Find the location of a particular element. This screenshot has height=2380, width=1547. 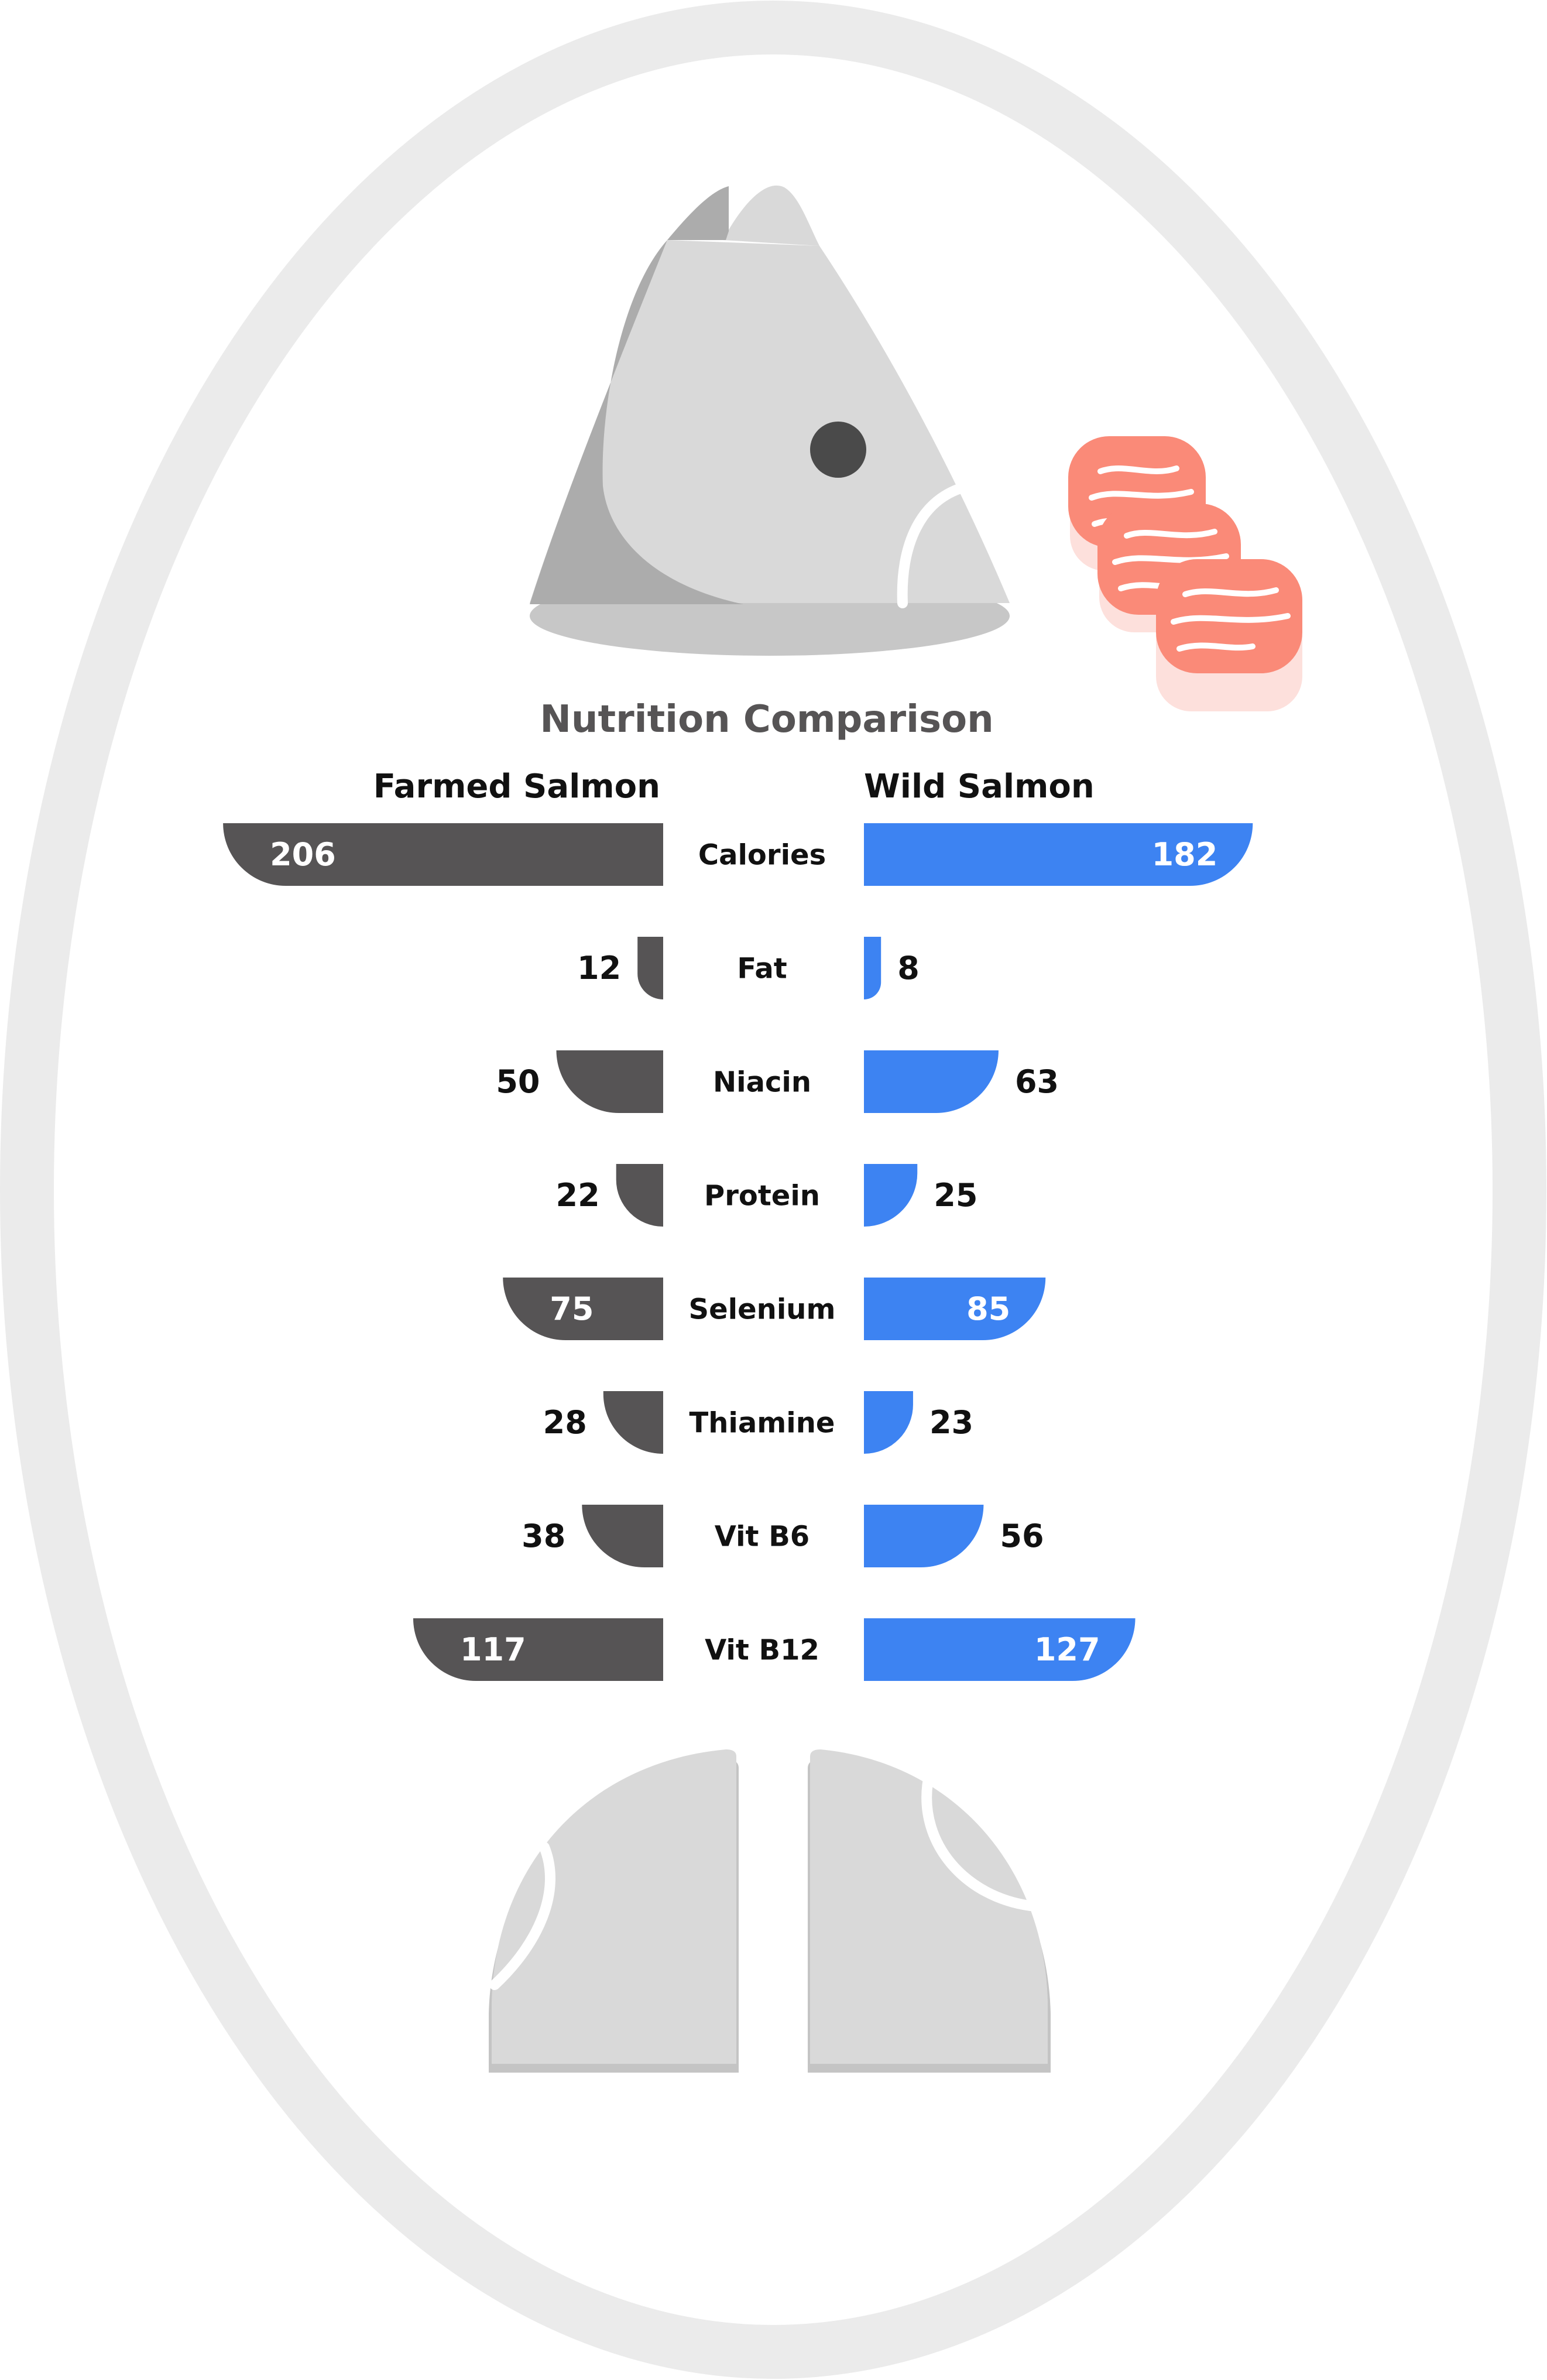

wild-bar-thiamine is located at coordinates (888, 1422).